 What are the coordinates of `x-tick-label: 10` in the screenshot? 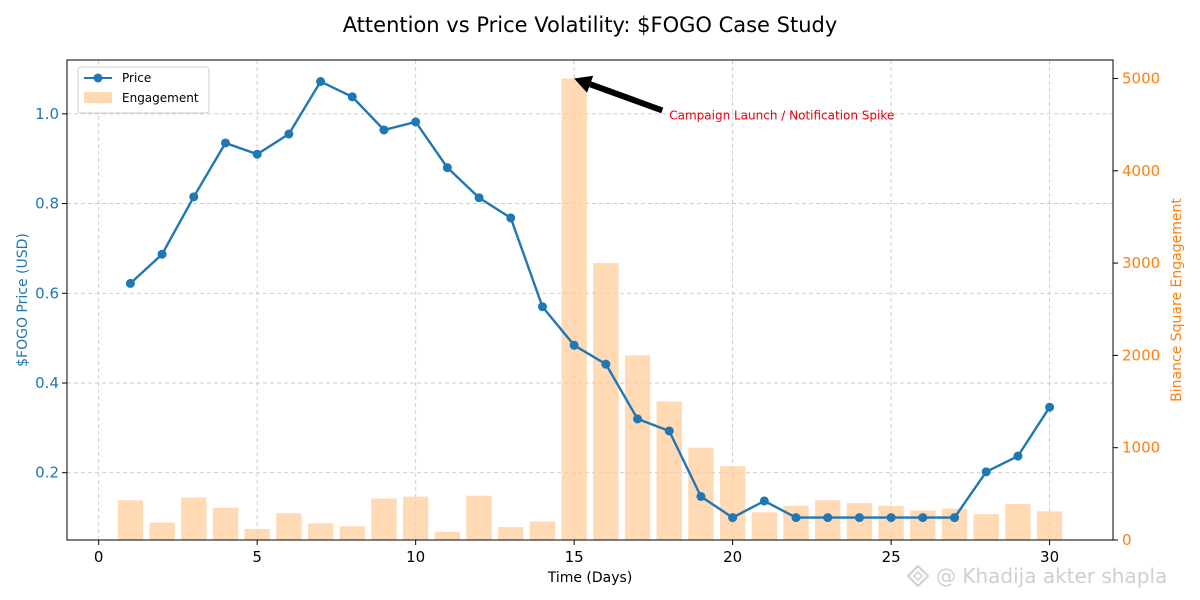 It's located at (415, 557).